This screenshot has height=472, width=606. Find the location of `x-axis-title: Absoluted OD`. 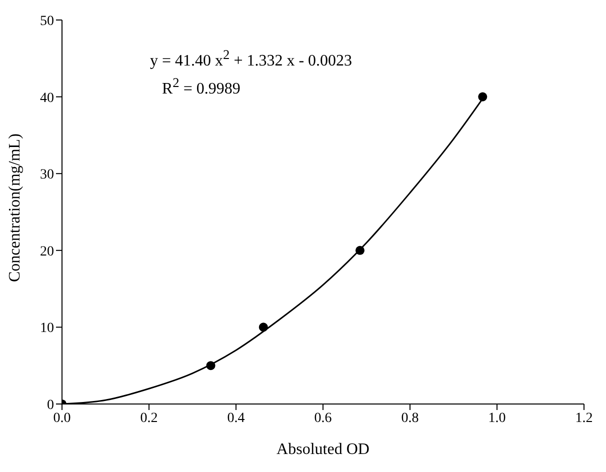

x-axis-title: Absoluted OD is located at coordinates (323, 449).